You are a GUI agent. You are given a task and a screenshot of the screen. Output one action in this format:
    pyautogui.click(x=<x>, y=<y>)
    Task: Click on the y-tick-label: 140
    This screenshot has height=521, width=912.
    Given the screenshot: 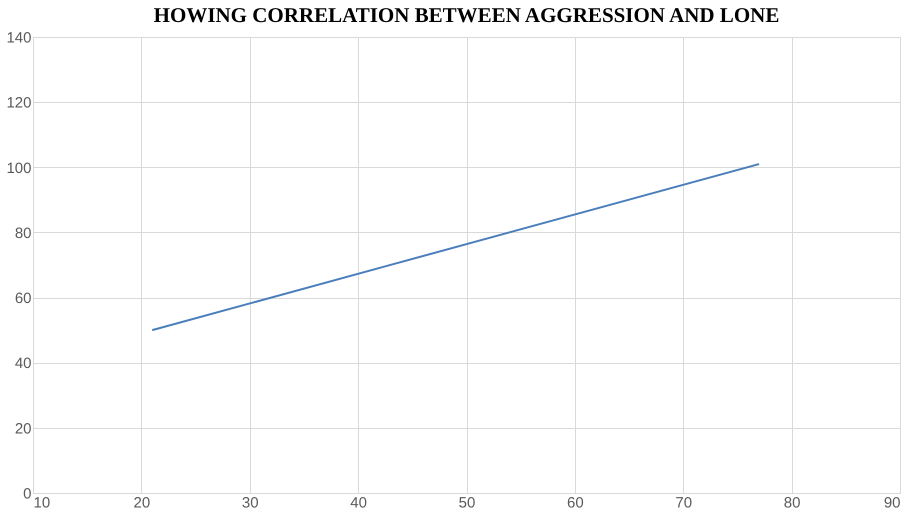 What is the action you would take?
    pyautogui.click(x=19, y=38)
    